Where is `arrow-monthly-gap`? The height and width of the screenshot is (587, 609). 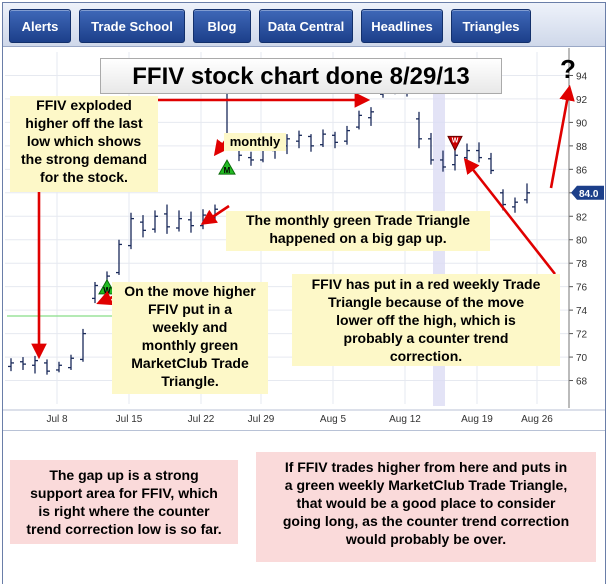
arrow-monthly-gap is located at coordinates (215, 214).